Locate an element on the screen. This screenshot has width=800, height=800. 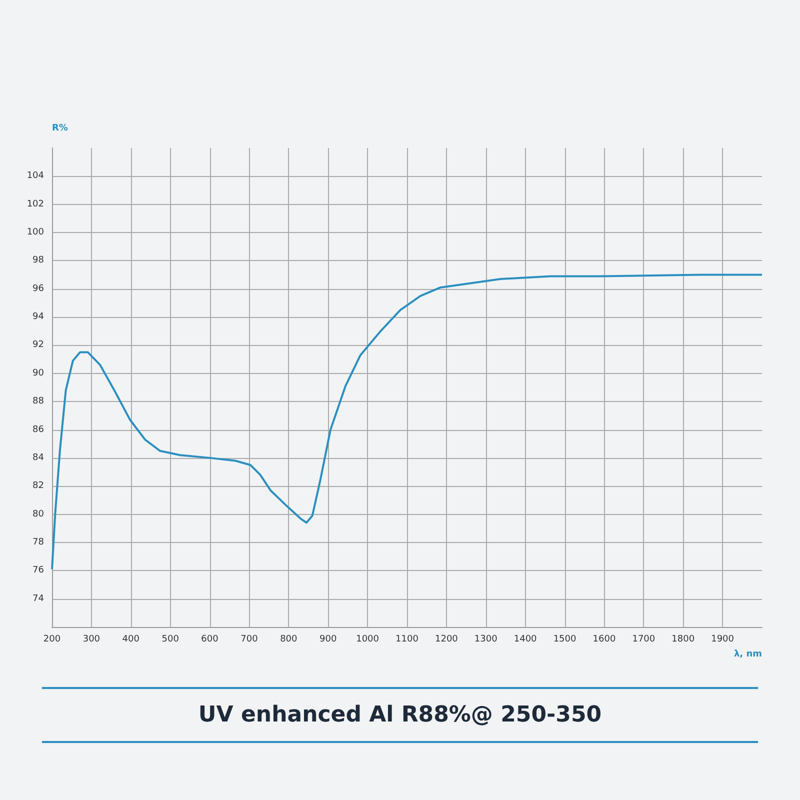
x-tick-label: 1200 is located at coordinates (446, 639).